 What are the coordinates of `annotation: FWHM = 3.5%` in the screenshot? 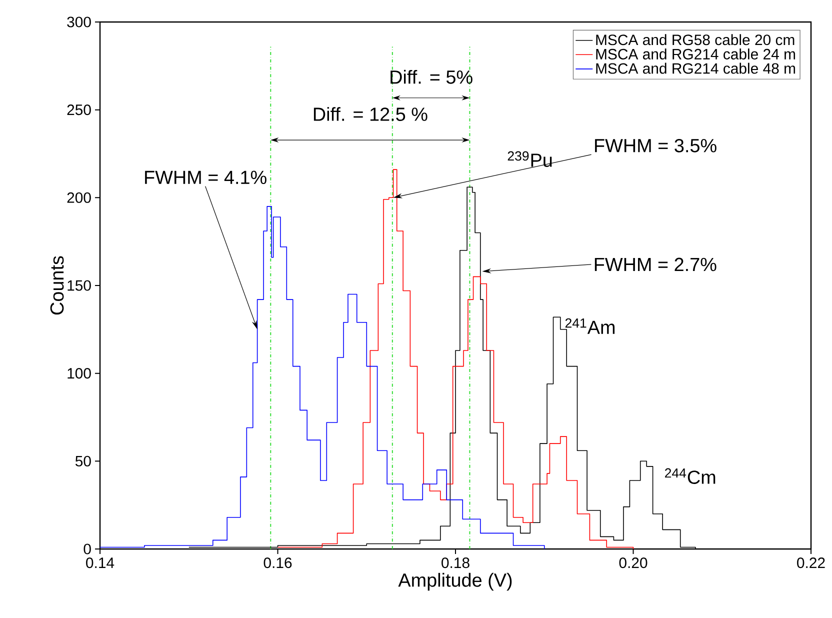 It's located at (655, 145).